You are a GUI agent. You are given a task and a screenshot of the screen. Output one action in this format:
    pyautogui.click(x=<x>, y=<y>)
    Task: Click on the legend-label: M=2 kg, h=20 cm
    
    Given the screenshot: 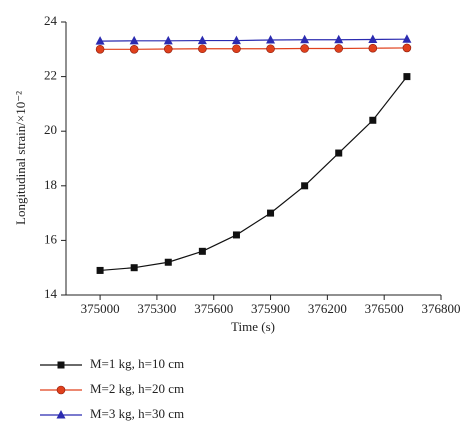 What is the action you would take?
    pyautogui.click(x=137, y=388)
    